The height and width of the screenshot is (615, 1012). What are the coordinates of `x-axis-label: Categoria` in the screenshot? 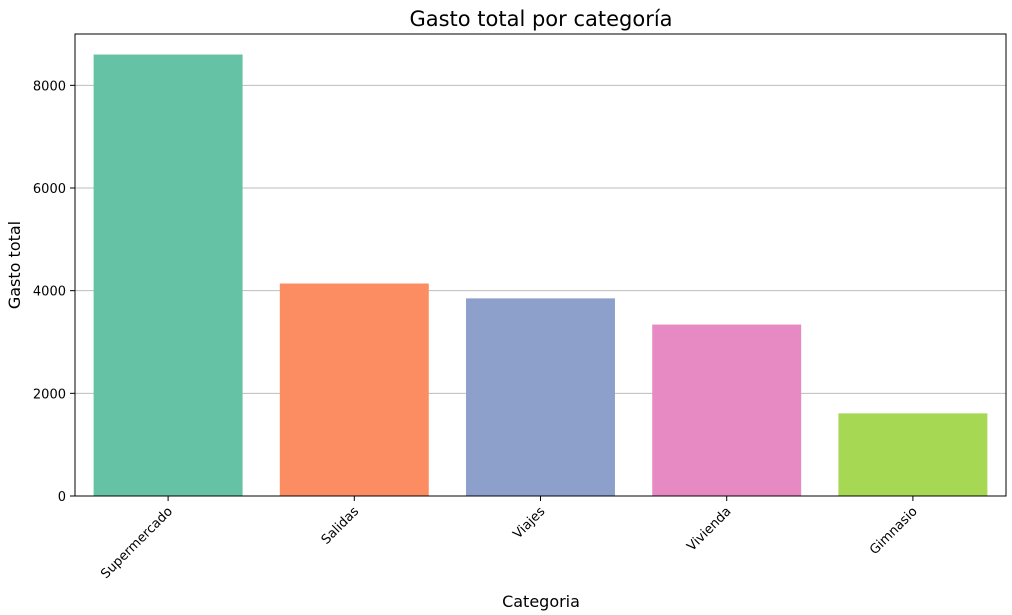 It's located at (541, 601).